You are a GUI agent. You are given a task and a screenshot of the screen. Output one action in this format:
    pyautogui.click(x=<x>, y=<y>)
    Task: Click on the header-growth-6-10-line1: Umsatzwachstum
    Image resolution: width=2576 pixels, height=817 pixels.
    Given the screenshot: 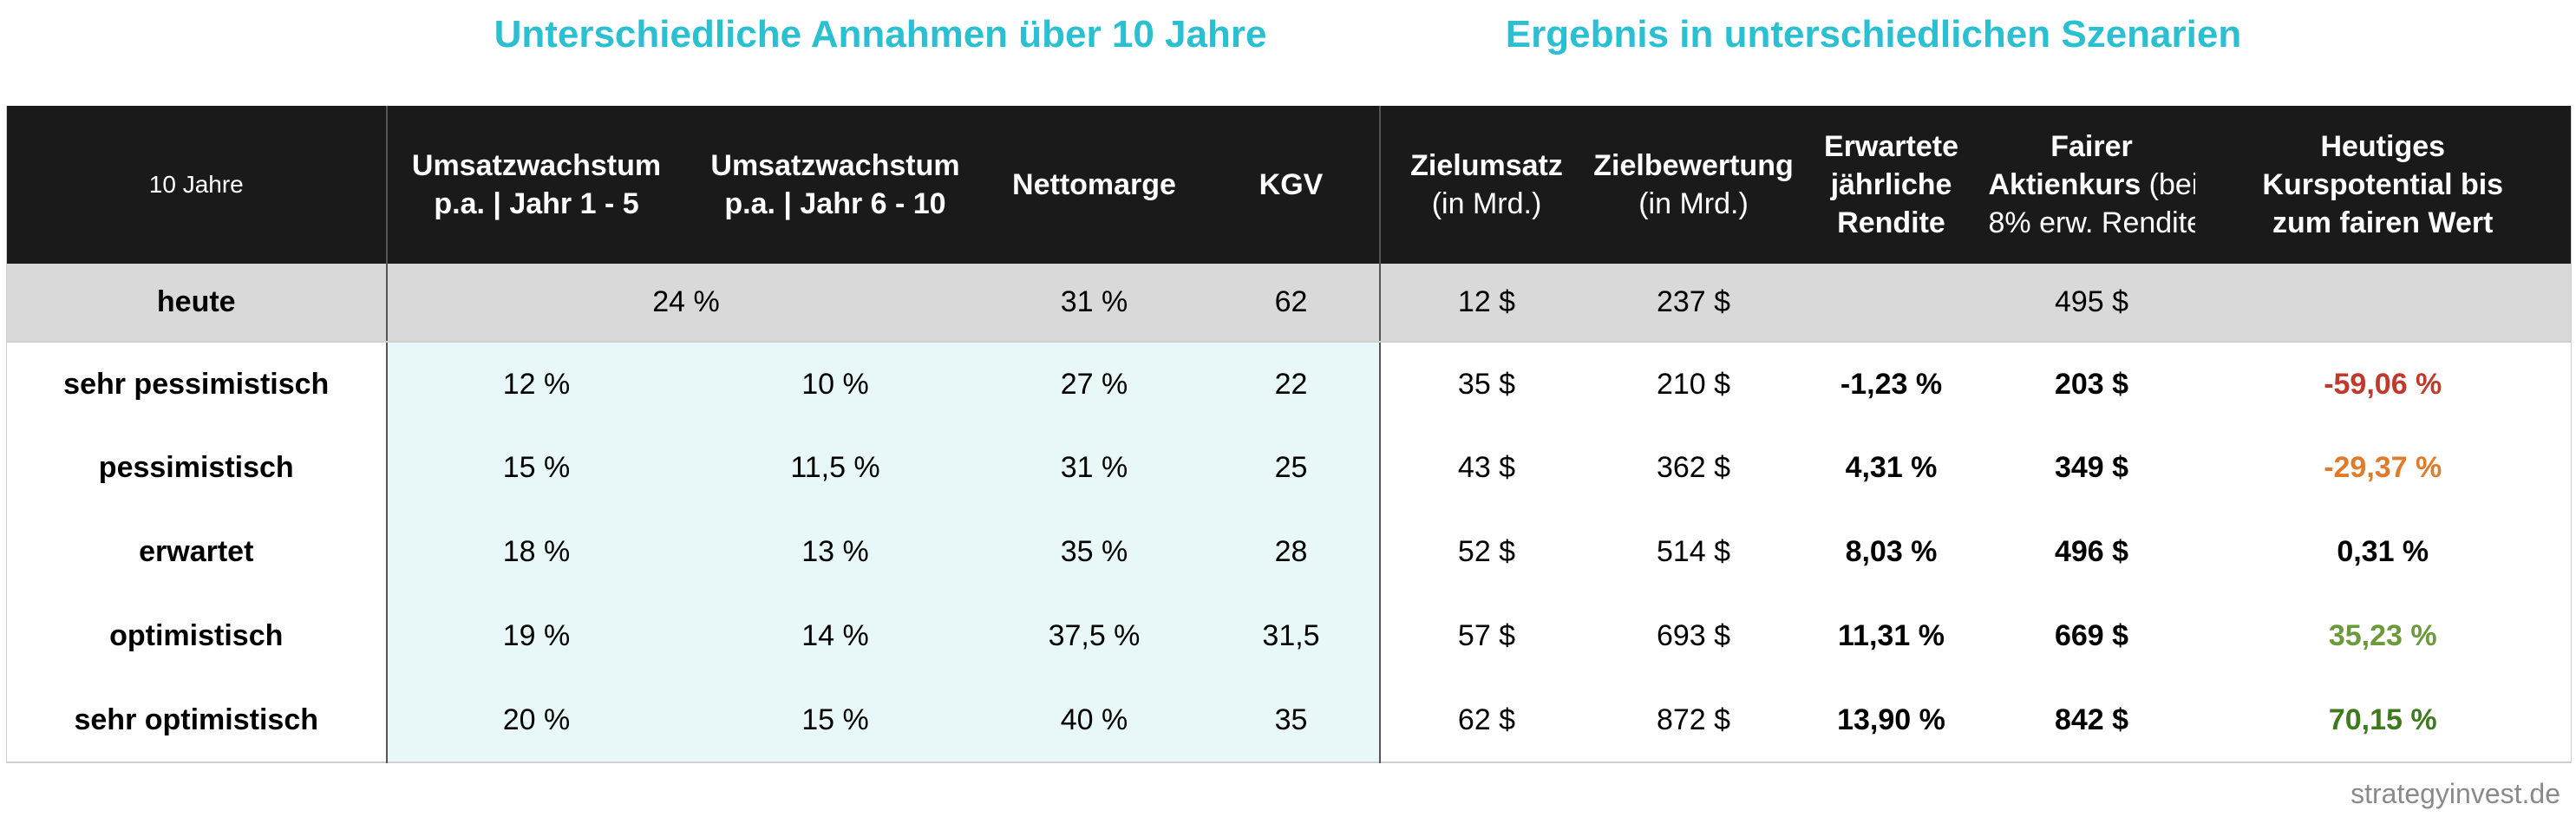 What is the action you would take?
    pyautogui.click(x=835, y=165)
    